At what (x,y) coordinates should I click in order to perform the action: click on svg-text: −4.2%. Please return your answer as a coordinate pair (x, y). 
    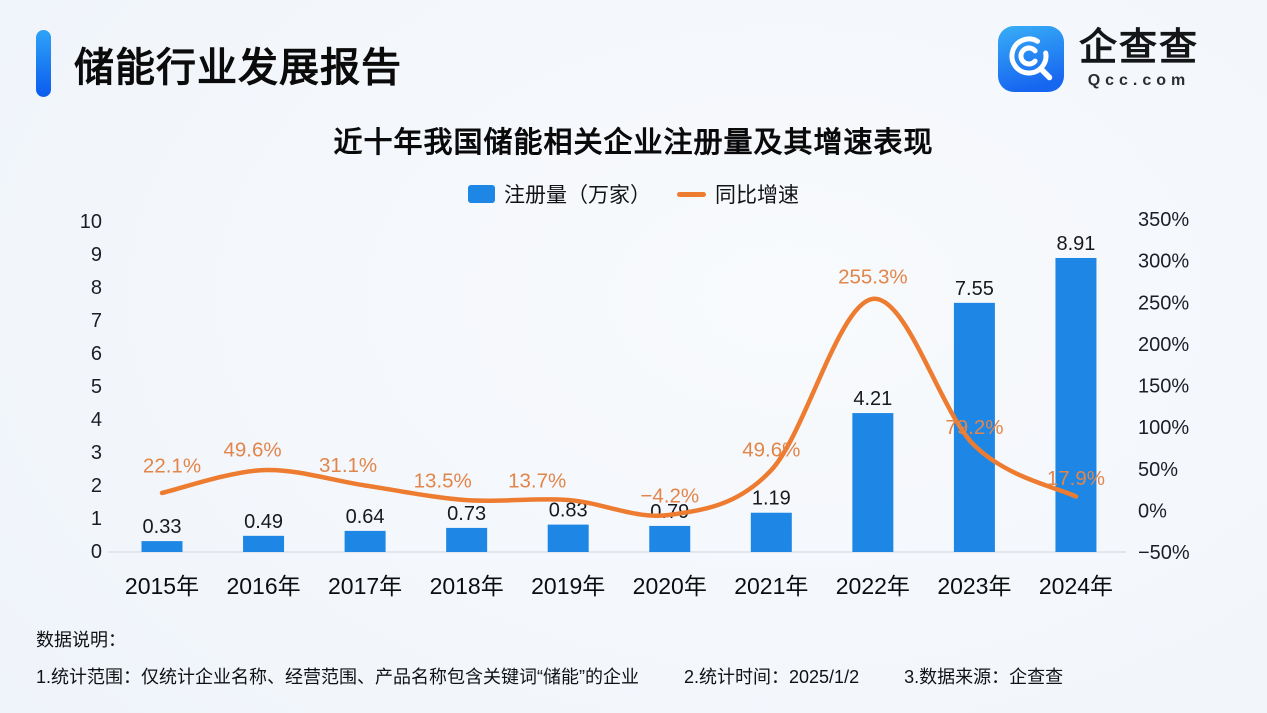
    Looking at the image, I should click on (669, 495).